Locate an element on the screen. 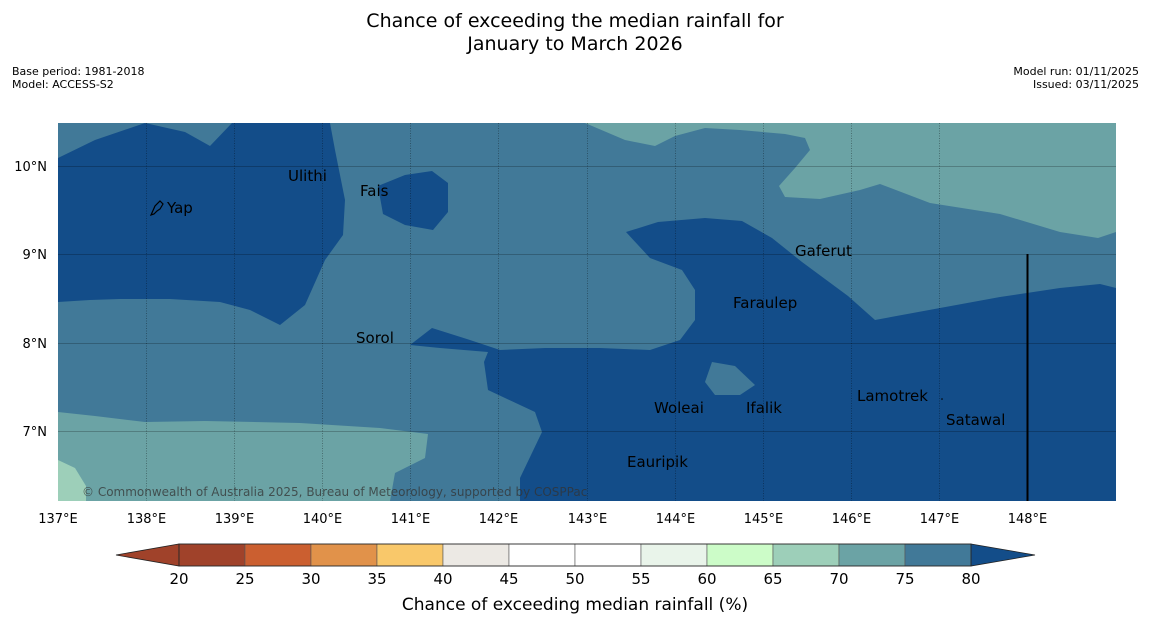 Image resolution: width=1150 pixels, height=644 pixels. colorbar-label: 30 is located at coordinates (310, 579).